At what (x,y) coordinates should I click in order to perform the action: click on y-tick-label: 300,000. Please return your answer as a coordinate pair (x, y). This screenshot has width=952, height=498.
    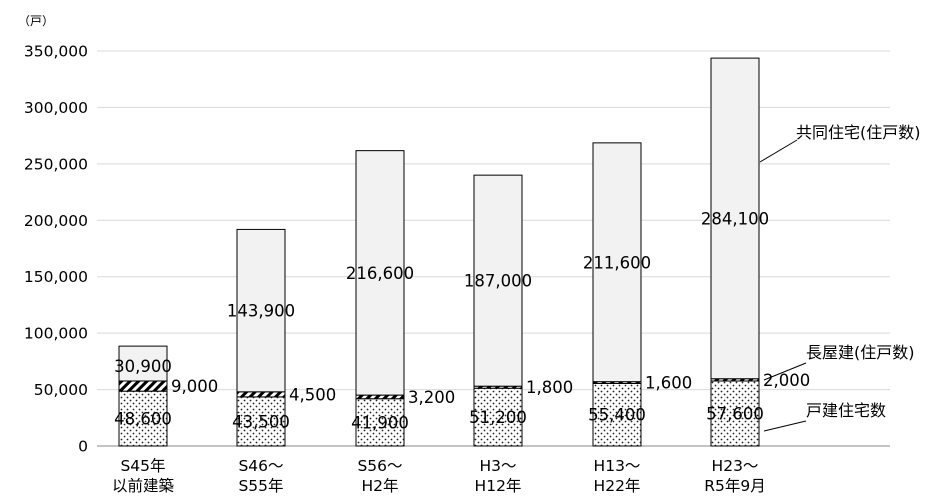
    Looking at the image, I should click on (56, 108).